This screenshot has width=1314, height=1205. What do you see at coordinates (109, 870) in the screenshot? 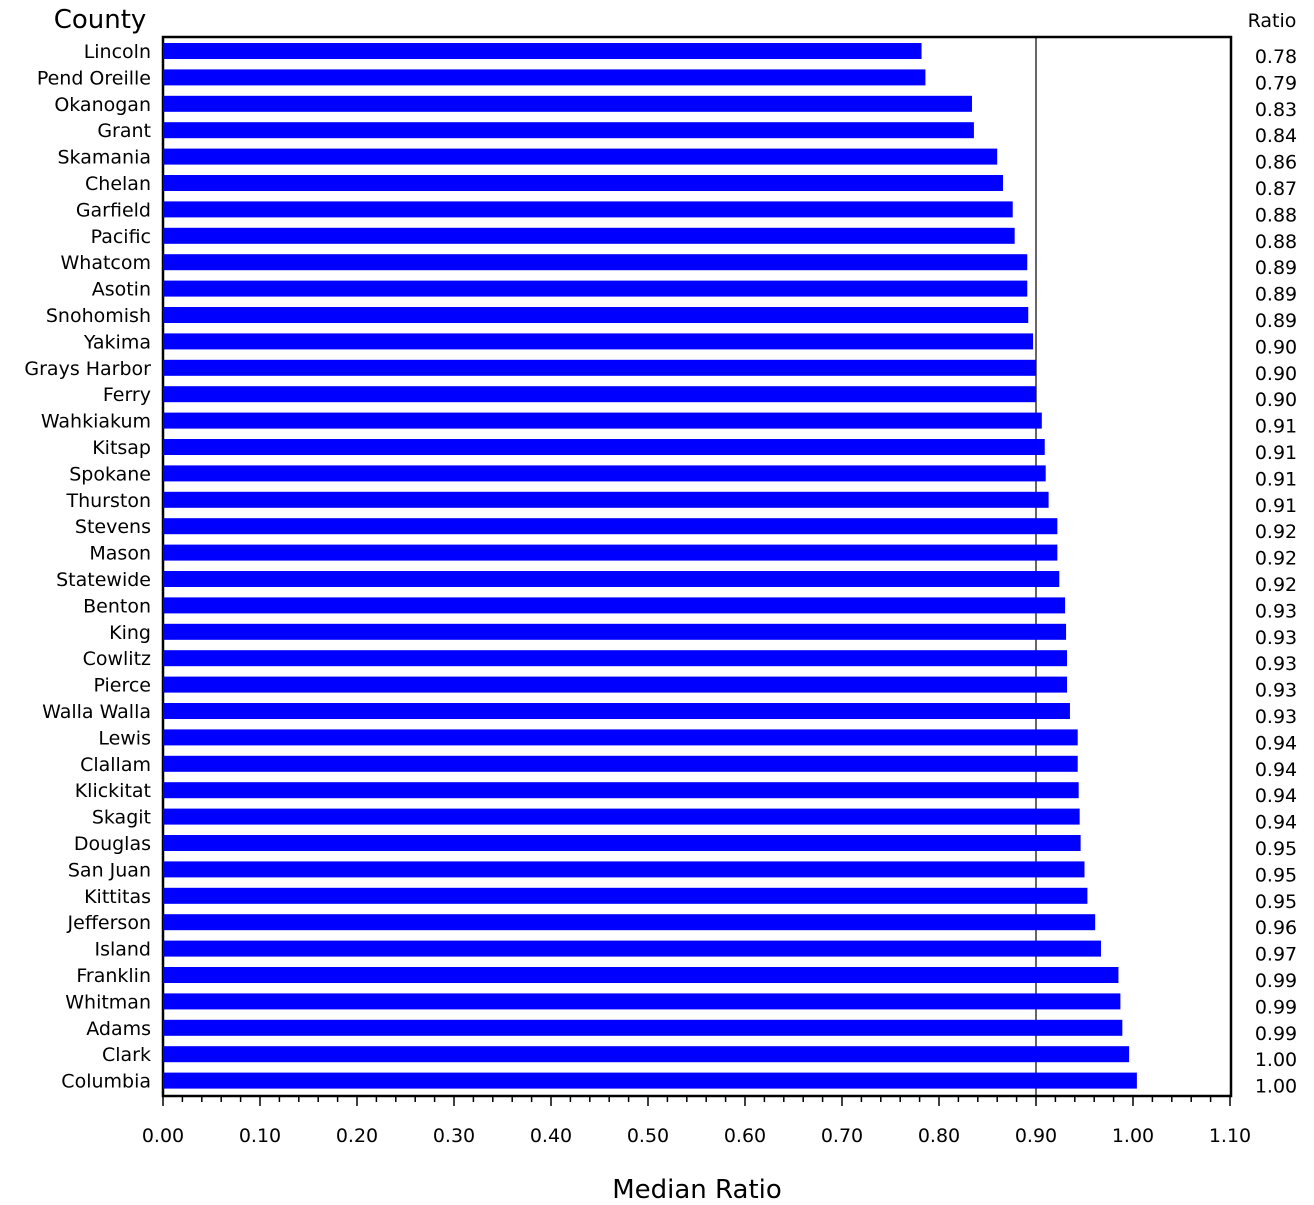
I see `county-label: San Juan` at bounding box center [109, 870].